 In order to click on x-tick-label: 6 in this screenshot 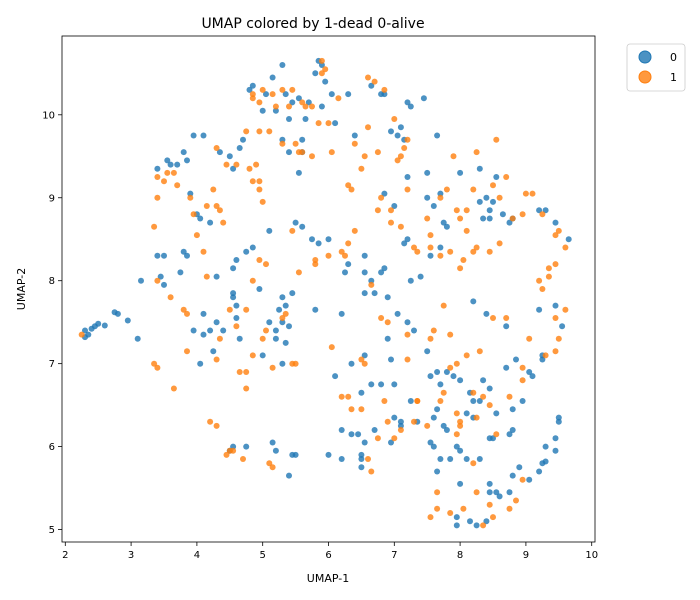, I will do `click(328, 555)`.